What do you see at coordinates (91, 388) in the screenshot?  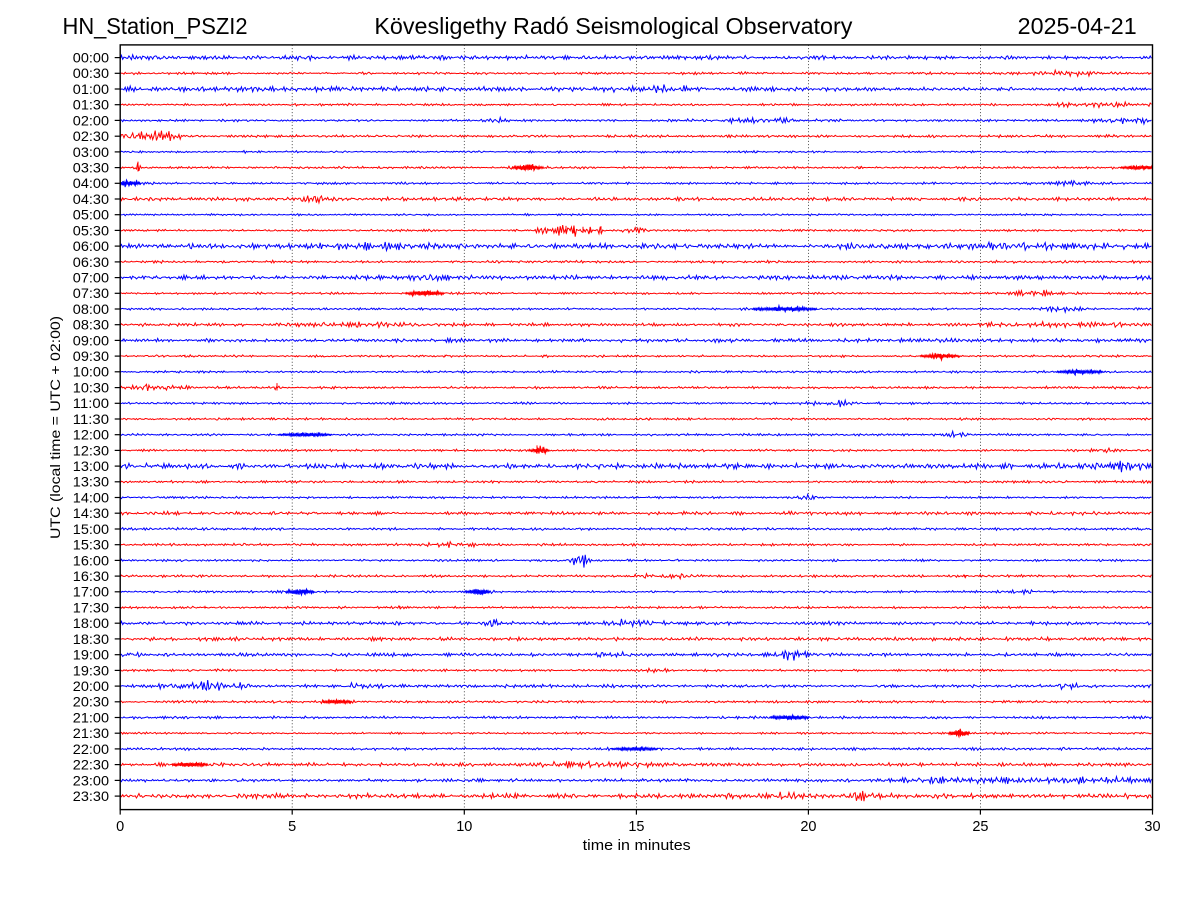 I see `svg-text: 10:30` at bounding box center [91, 388].